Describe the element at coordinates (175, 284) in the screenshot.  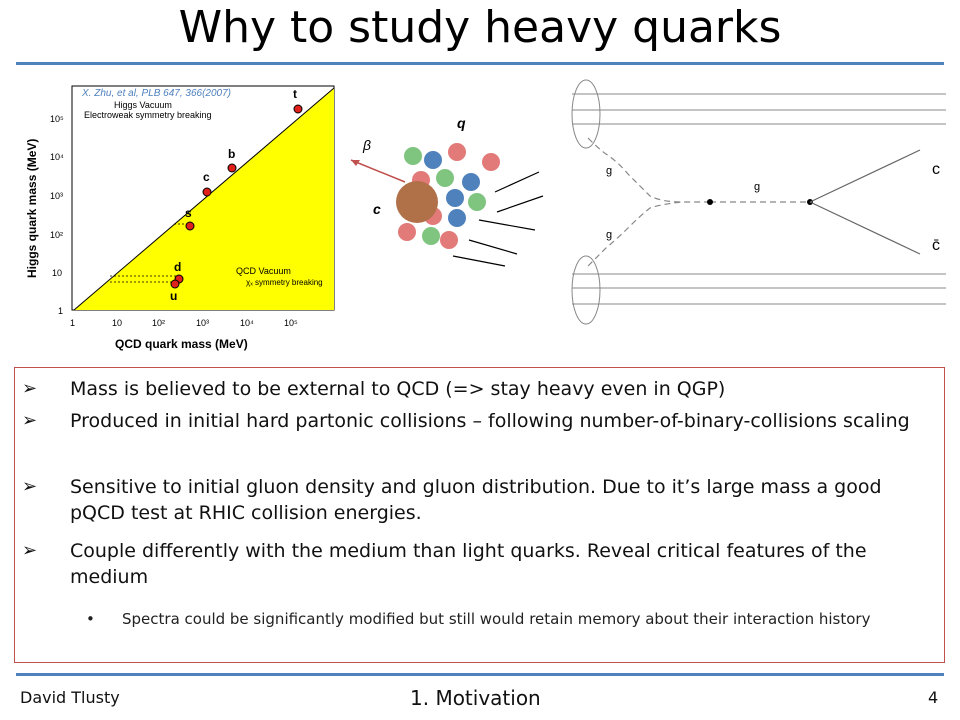
I see `quark-point-u` at that location.